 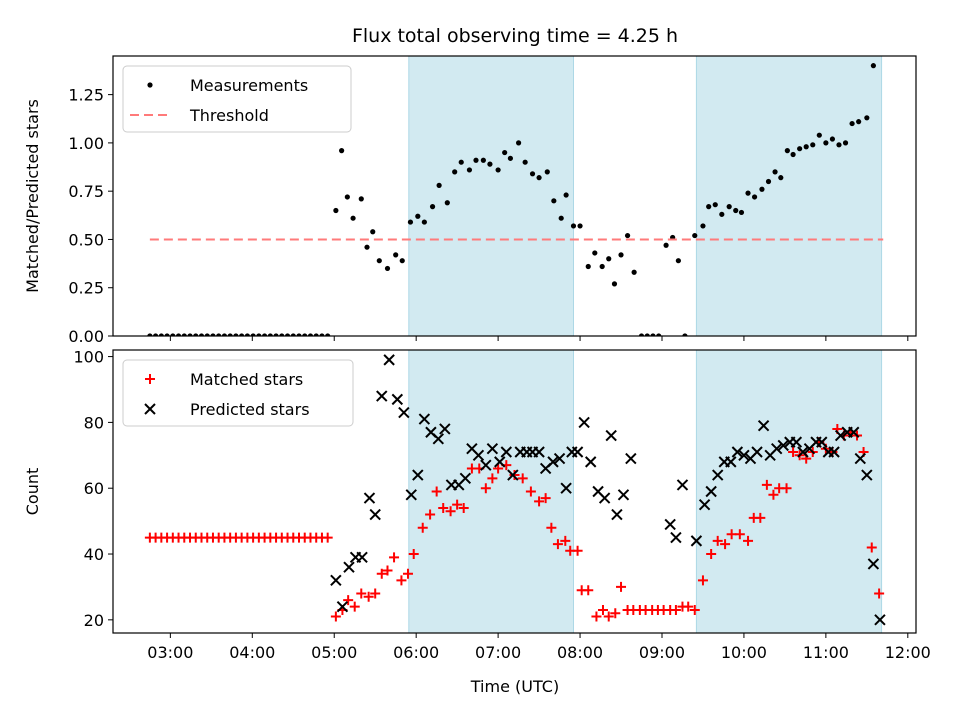 What do you see at coordinates (170, 652) in the screenshot?
I see `x-tick-label: 03:00` at bounding box center [170, 652].